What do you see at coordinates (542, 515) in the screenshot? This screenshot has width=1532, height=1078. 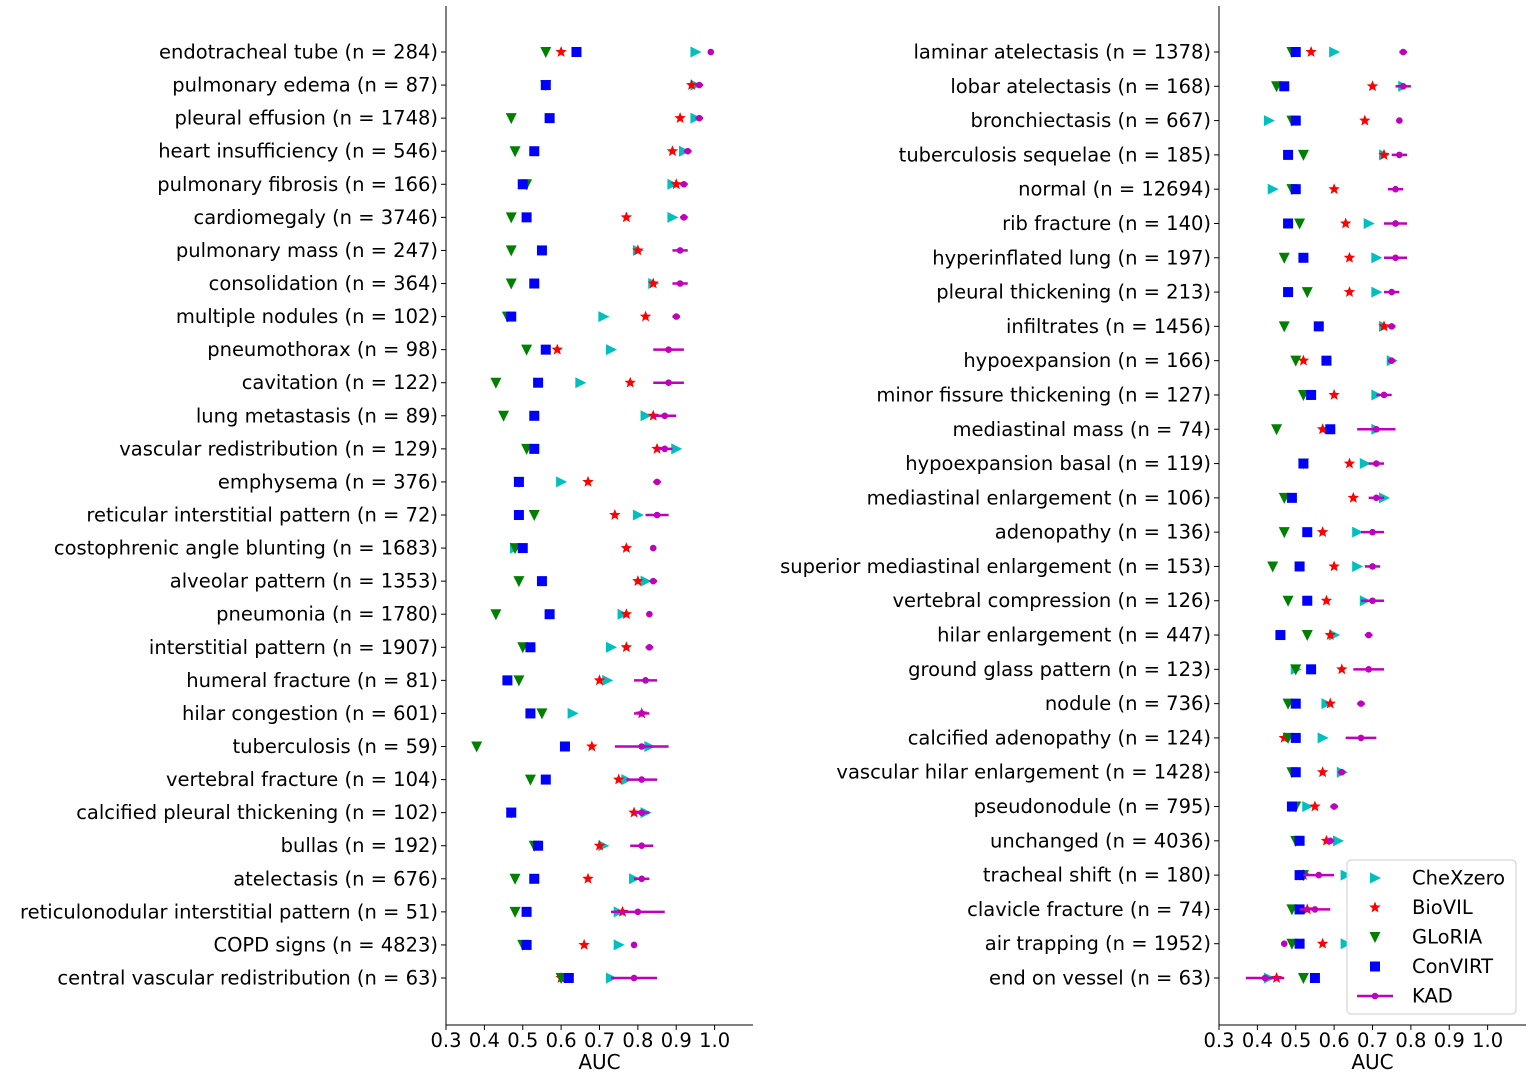 I see `series-convirt` at bounding box center [542, 515].